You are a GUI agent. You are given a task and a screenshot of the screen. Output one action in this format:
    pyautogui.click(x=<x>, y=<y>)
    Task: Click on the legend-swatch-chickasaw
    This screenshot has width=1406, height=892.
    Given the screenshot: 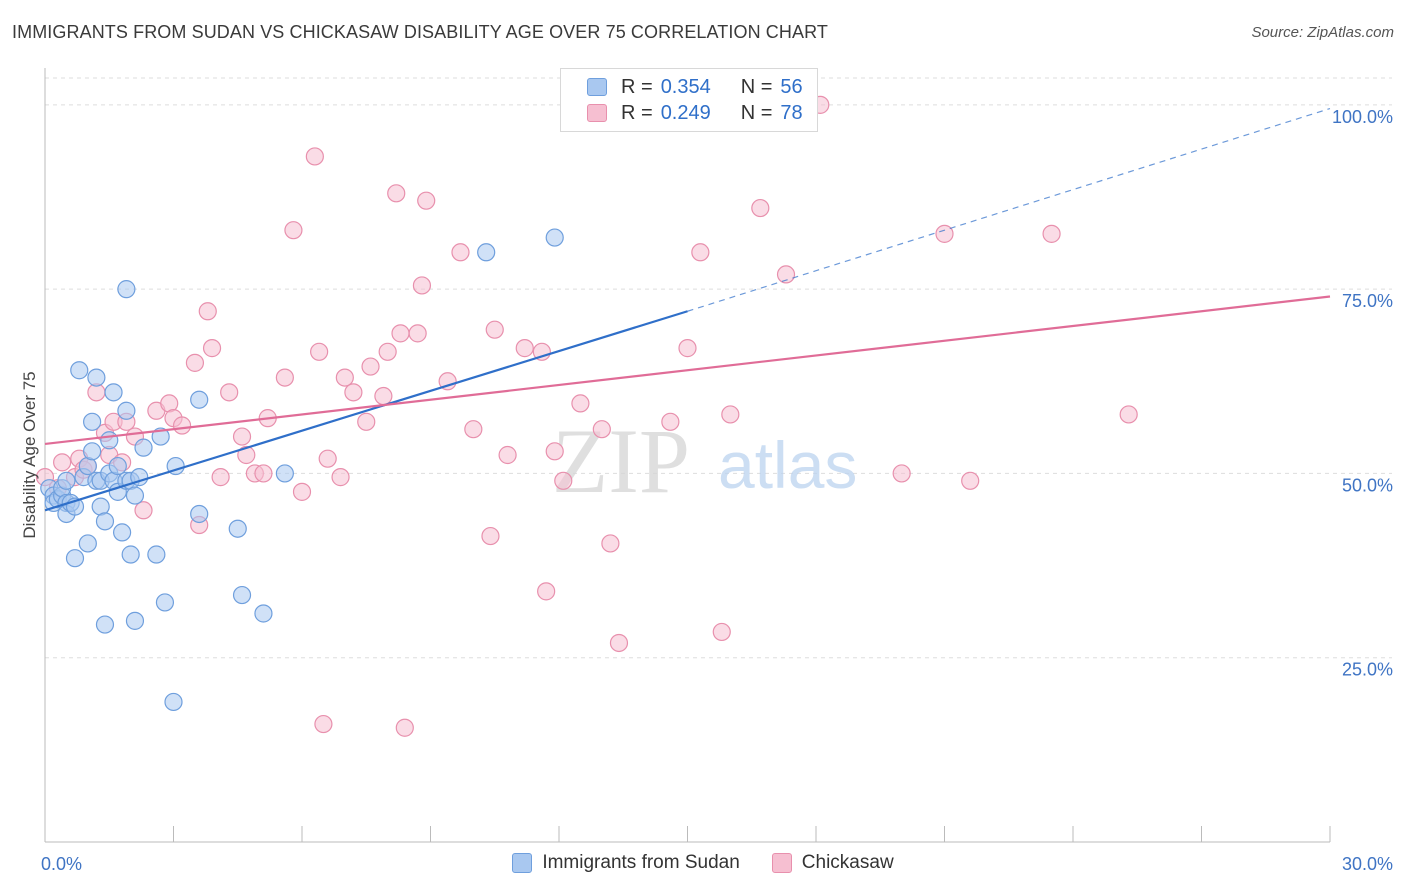 What is the action you would take?
    pyautogui.click(x=597, y=113)
    